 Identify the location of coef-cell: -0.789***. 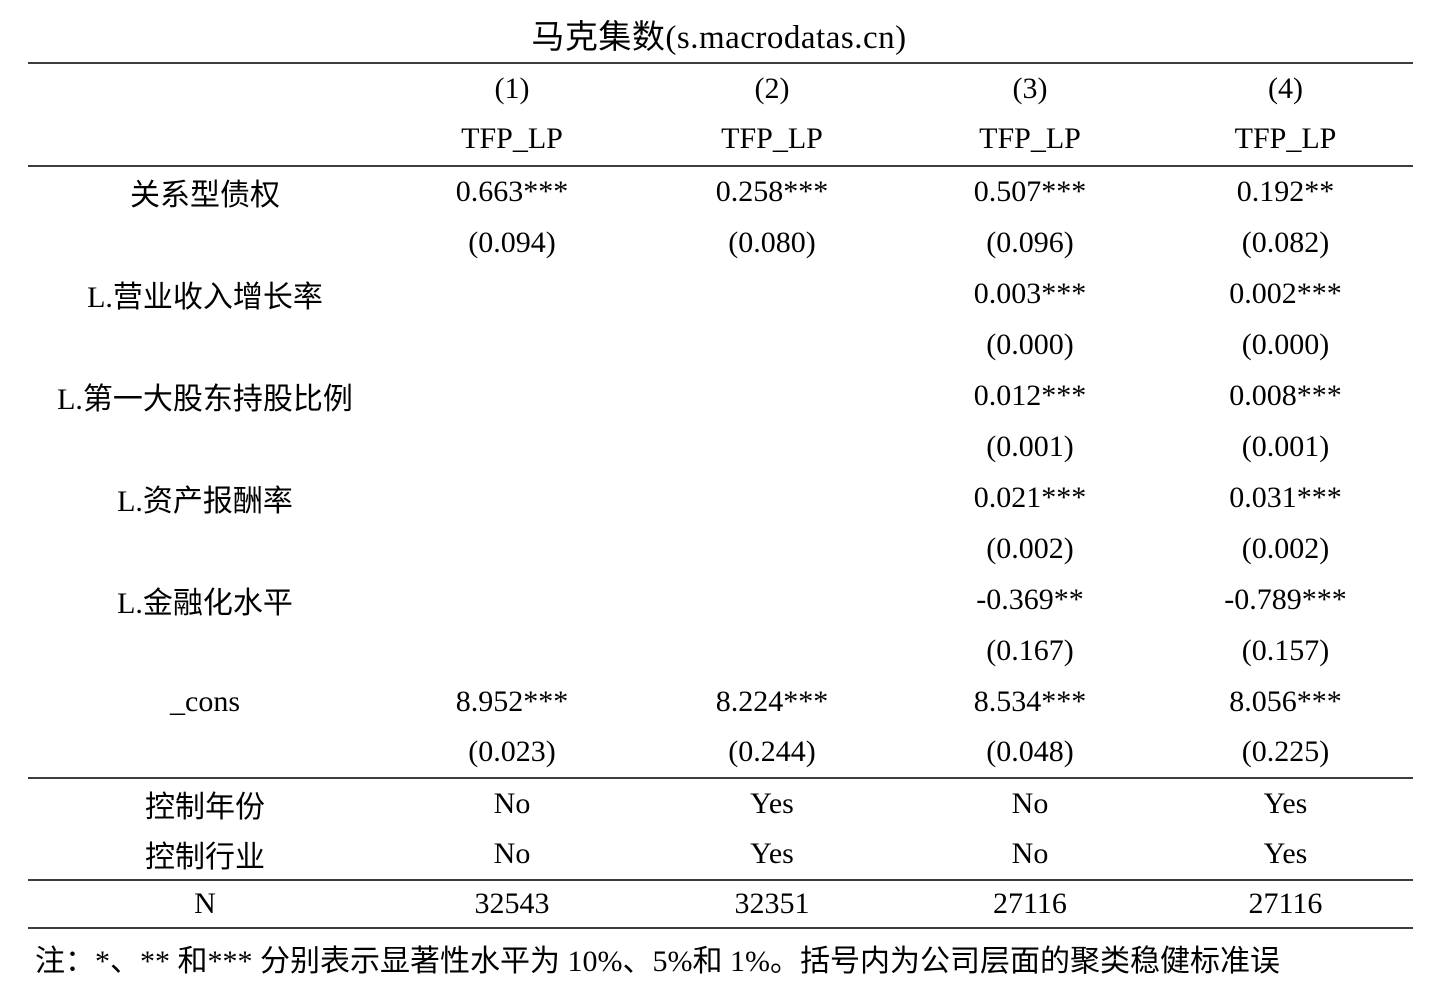
(1285, 599).